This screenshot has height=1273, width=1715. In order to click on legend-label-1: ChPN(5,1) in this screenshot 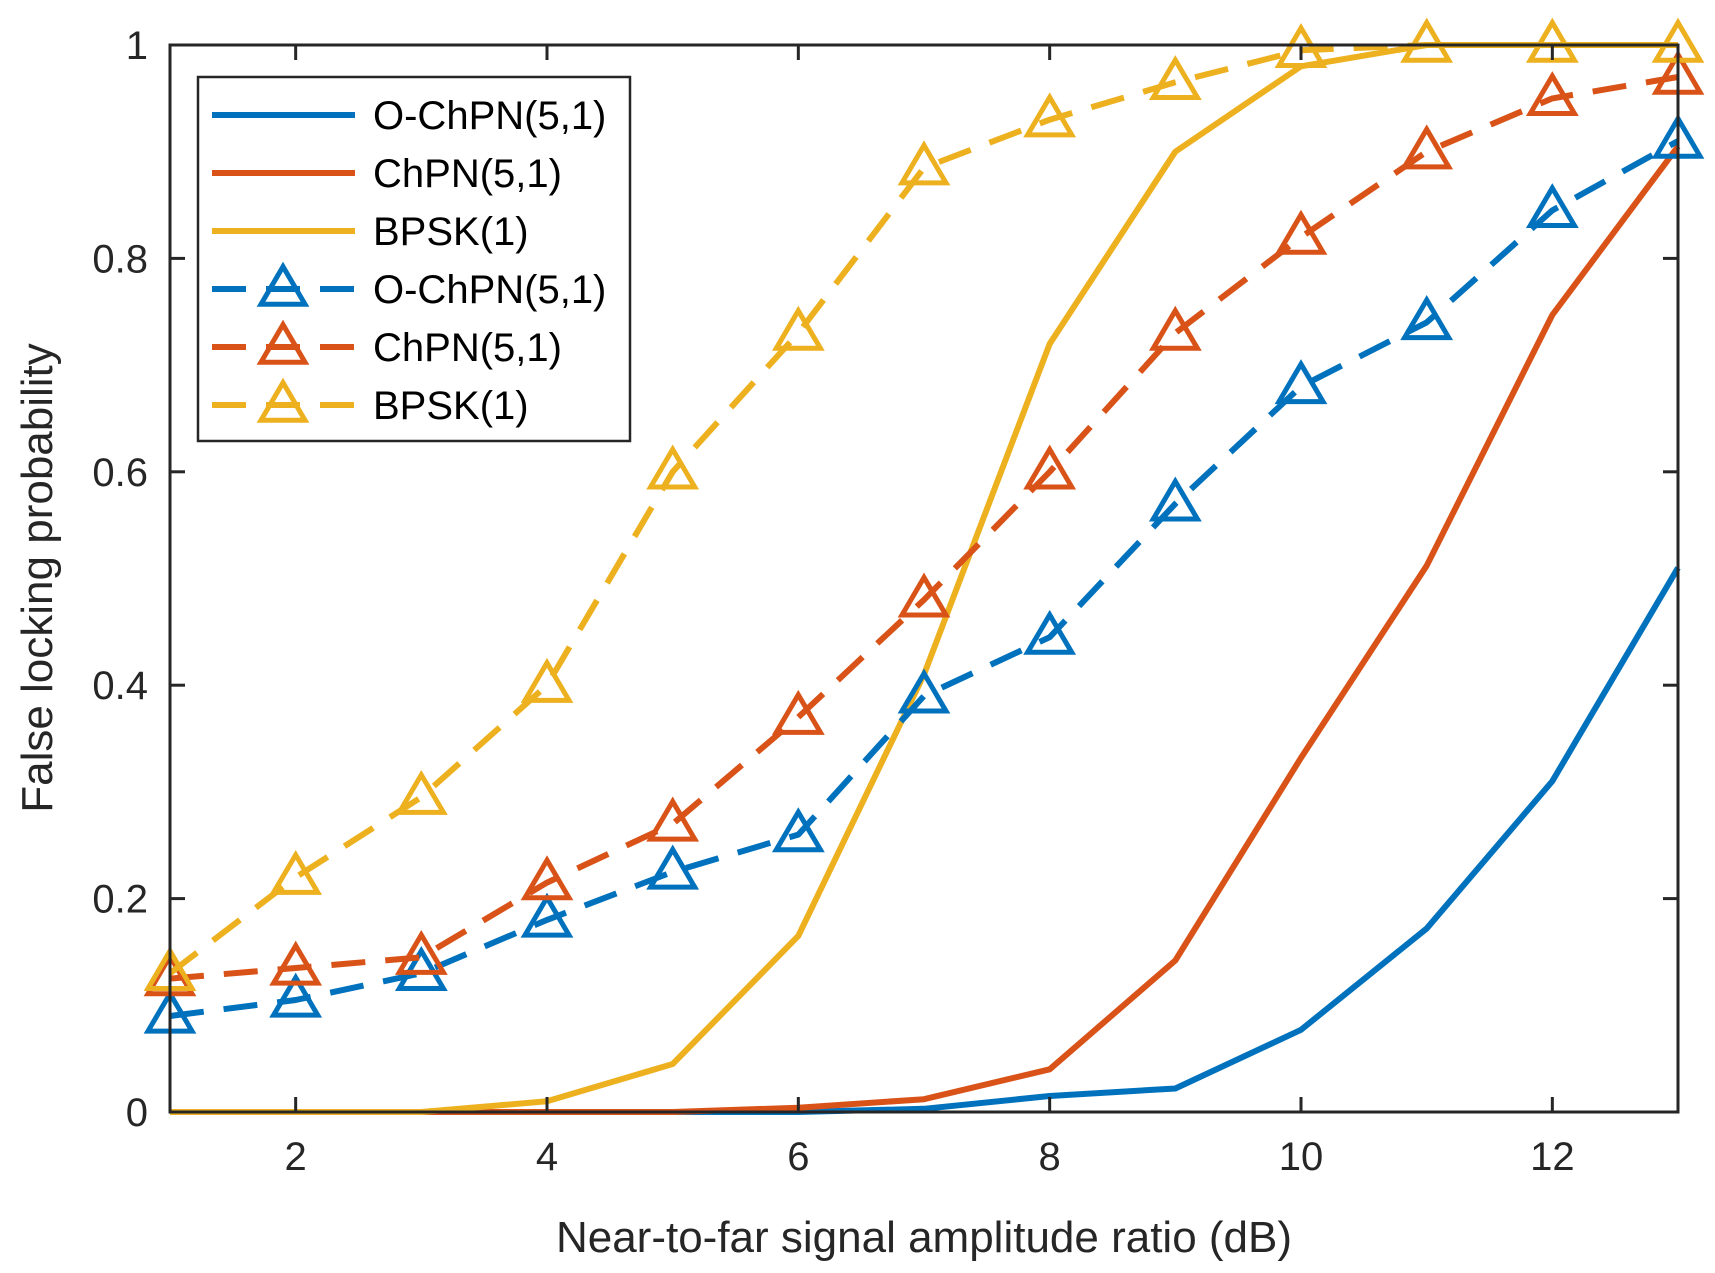, I will do `click(467, 174)`.